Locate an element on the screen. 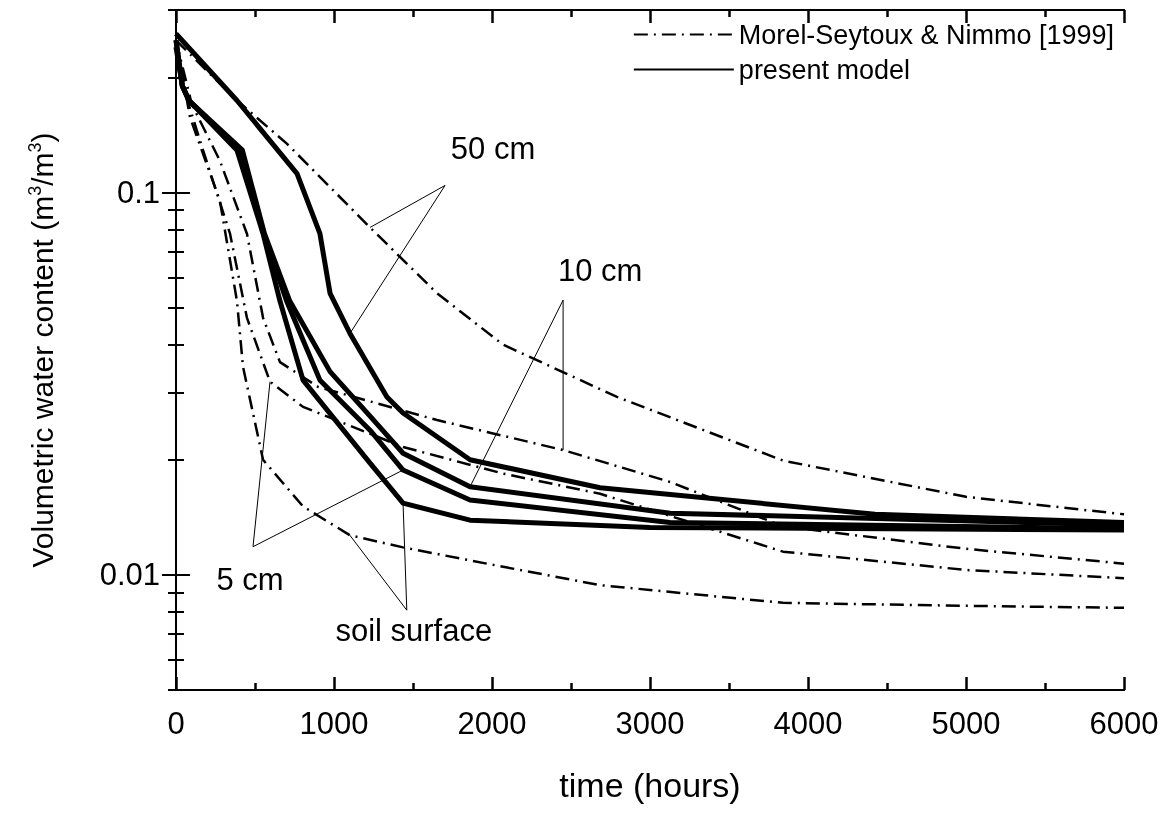 This screenshot has width=1171, height=828. x-tick-label: 0 is located at coordinates (176, 723).